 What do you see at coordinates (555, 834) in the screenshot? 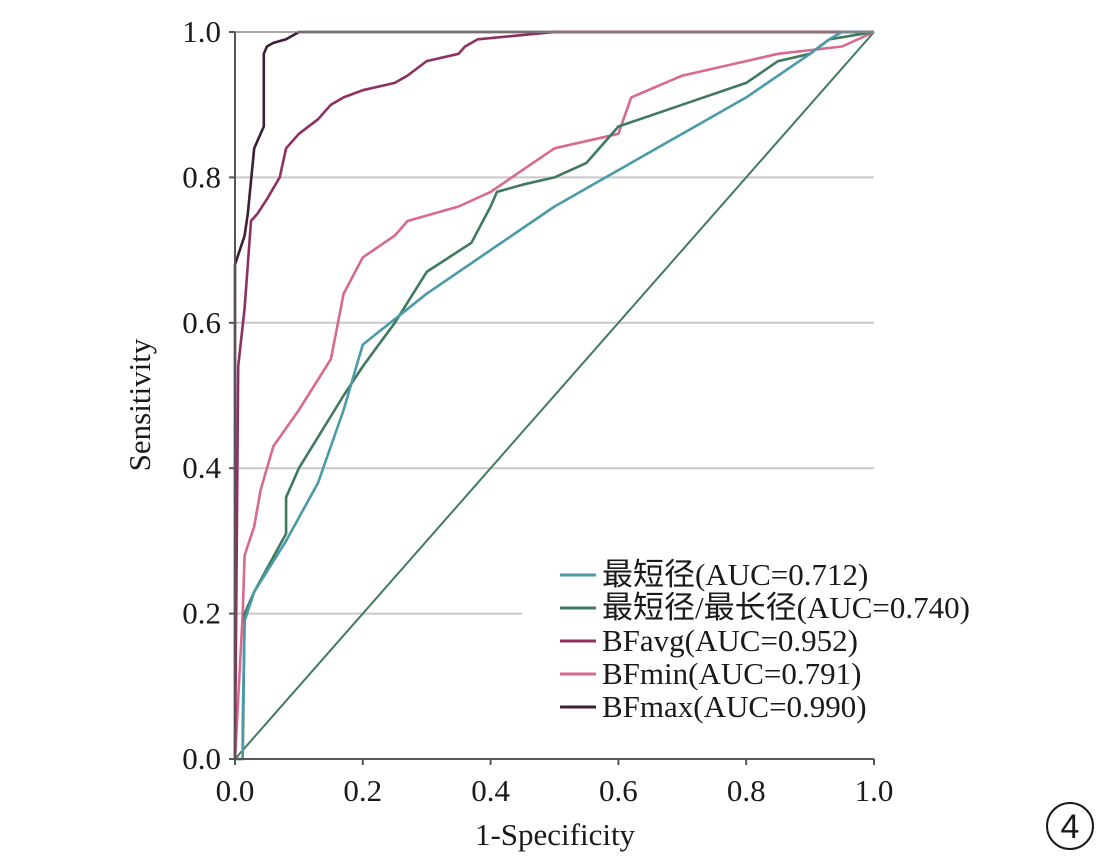
I see `x-axis-title: 1-Specificity` at bounding box center [555, 834].